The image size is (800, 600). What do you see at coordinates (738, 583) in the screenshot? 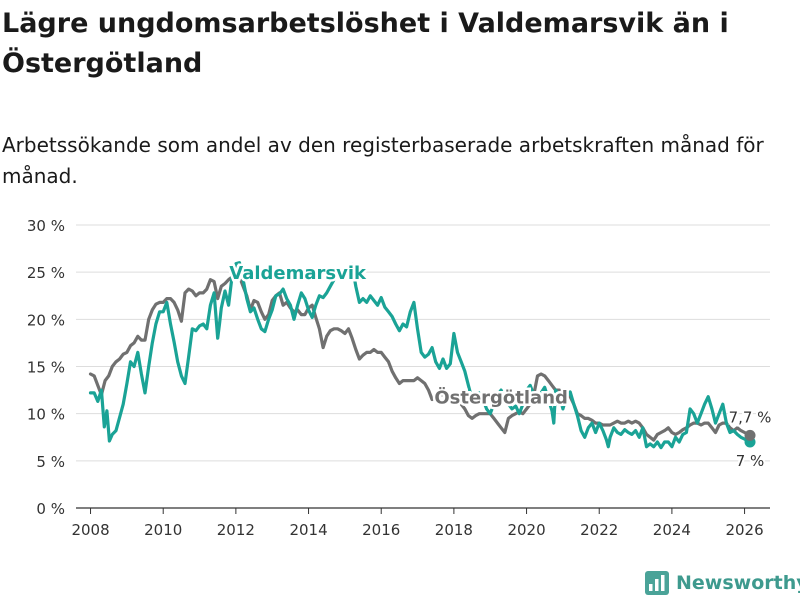
I see `brand-name: Newsworthy` at bounding box center [738, 583].